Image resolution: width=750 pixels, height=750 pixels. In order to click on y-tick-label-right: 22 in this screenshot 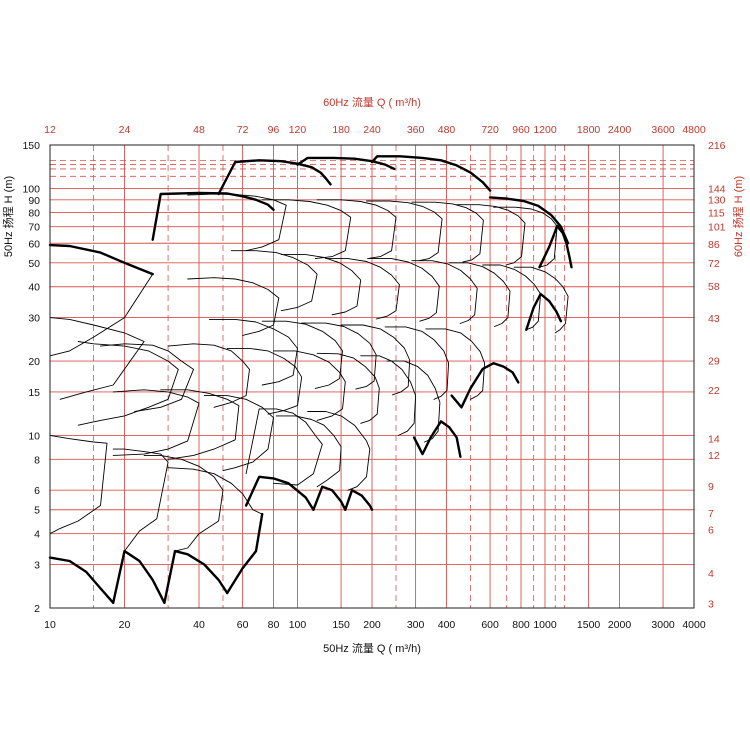, I will do `click(714, 391)`.